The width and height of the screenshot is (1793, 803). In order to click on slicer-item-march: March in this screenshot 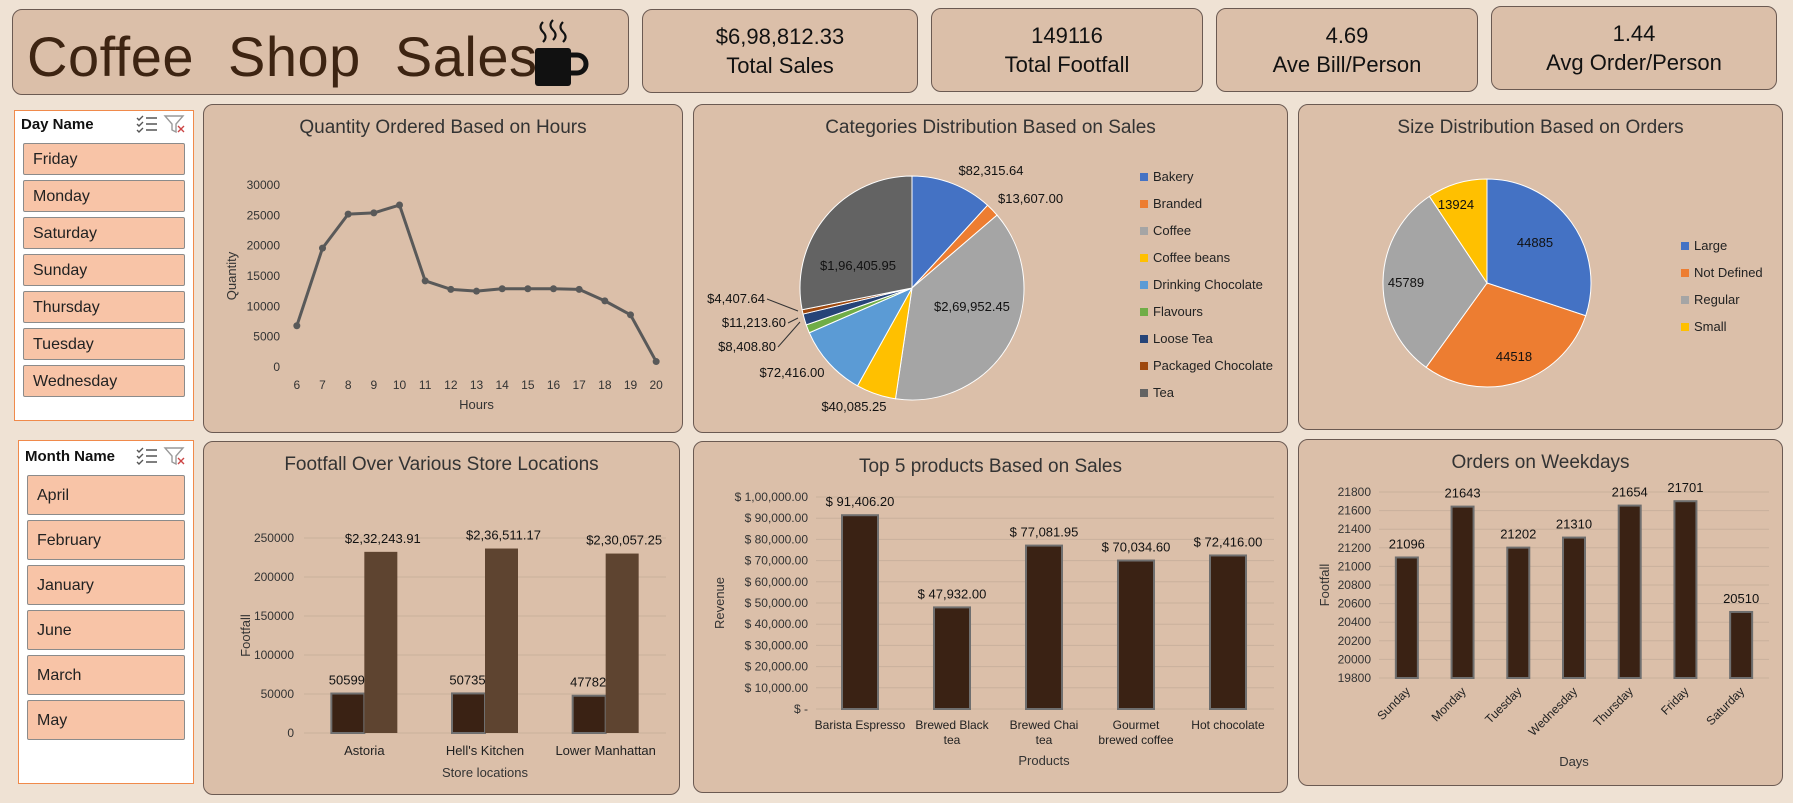, I will do `click(106, 675)`.